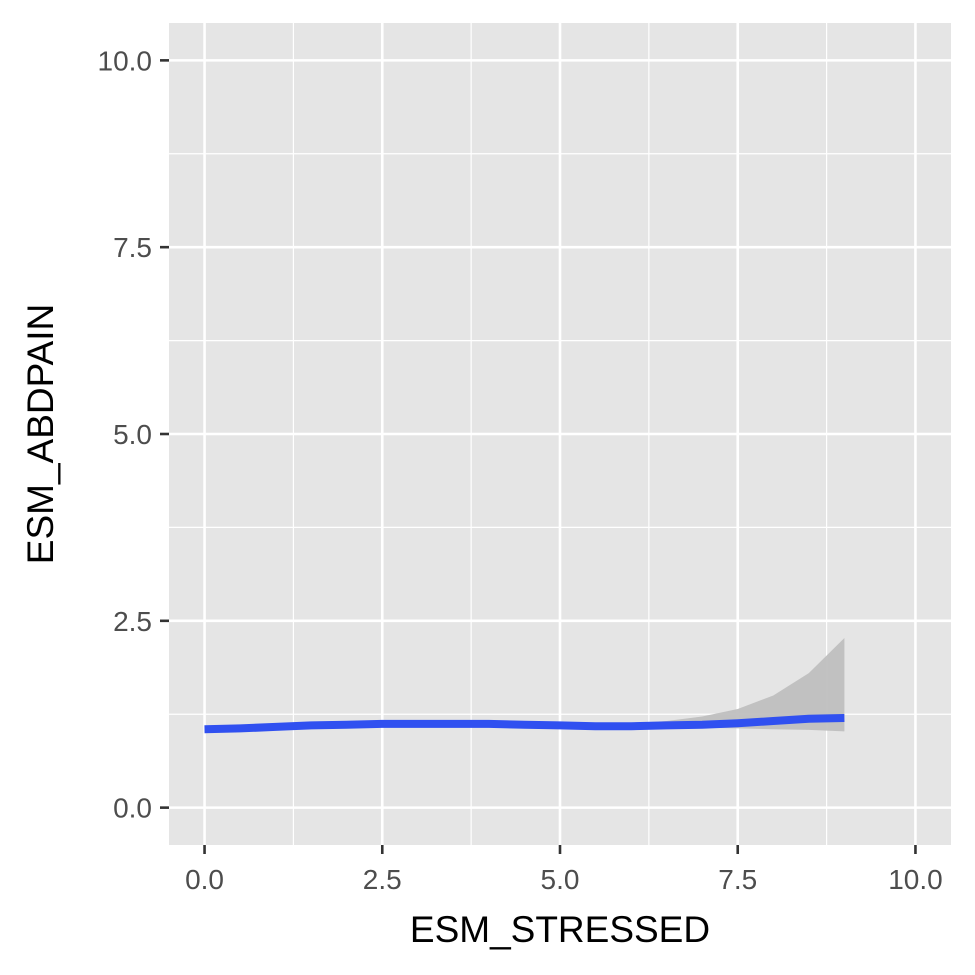 This screenshot has height=975, width=975. I want to click on smooth-line, so click(524, 724).